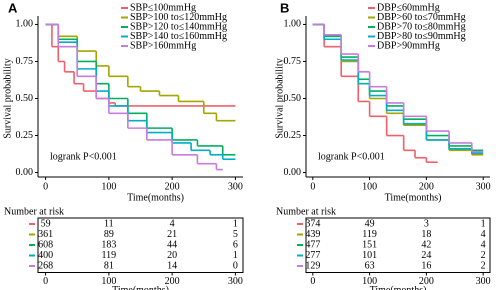  I want to click on risk-count: 42, so click(426, 244).